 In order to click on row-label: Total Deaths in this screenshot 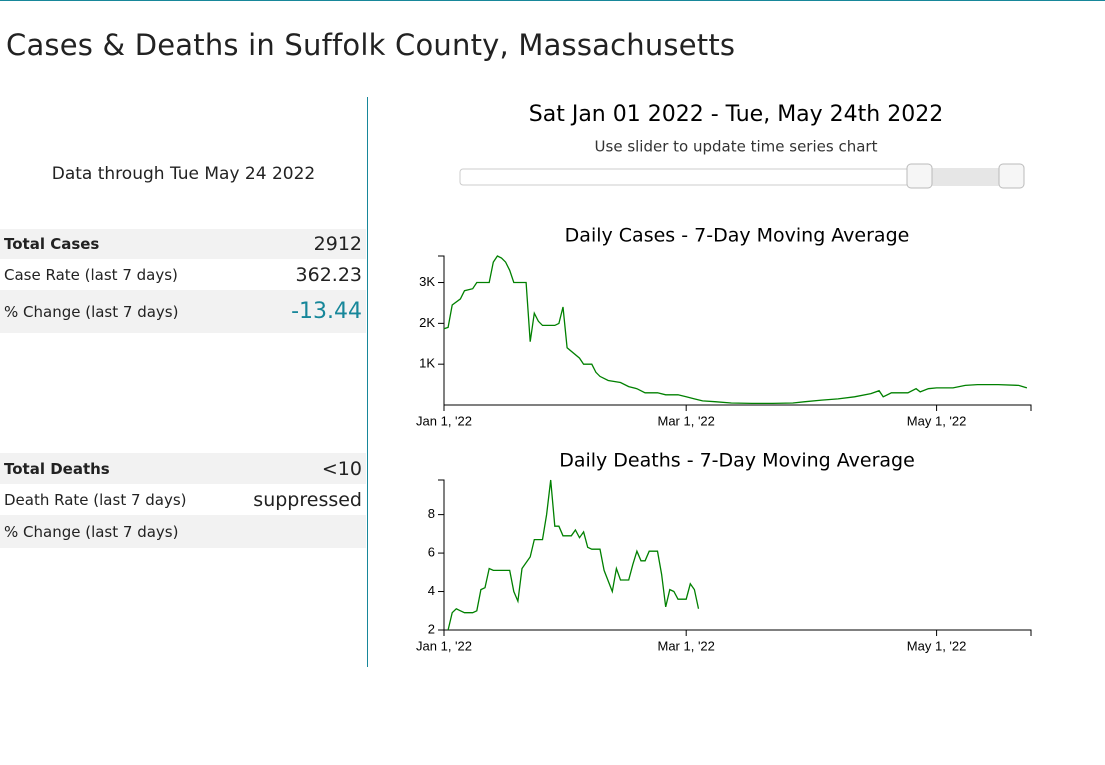, I will do `click(57, 468)`.